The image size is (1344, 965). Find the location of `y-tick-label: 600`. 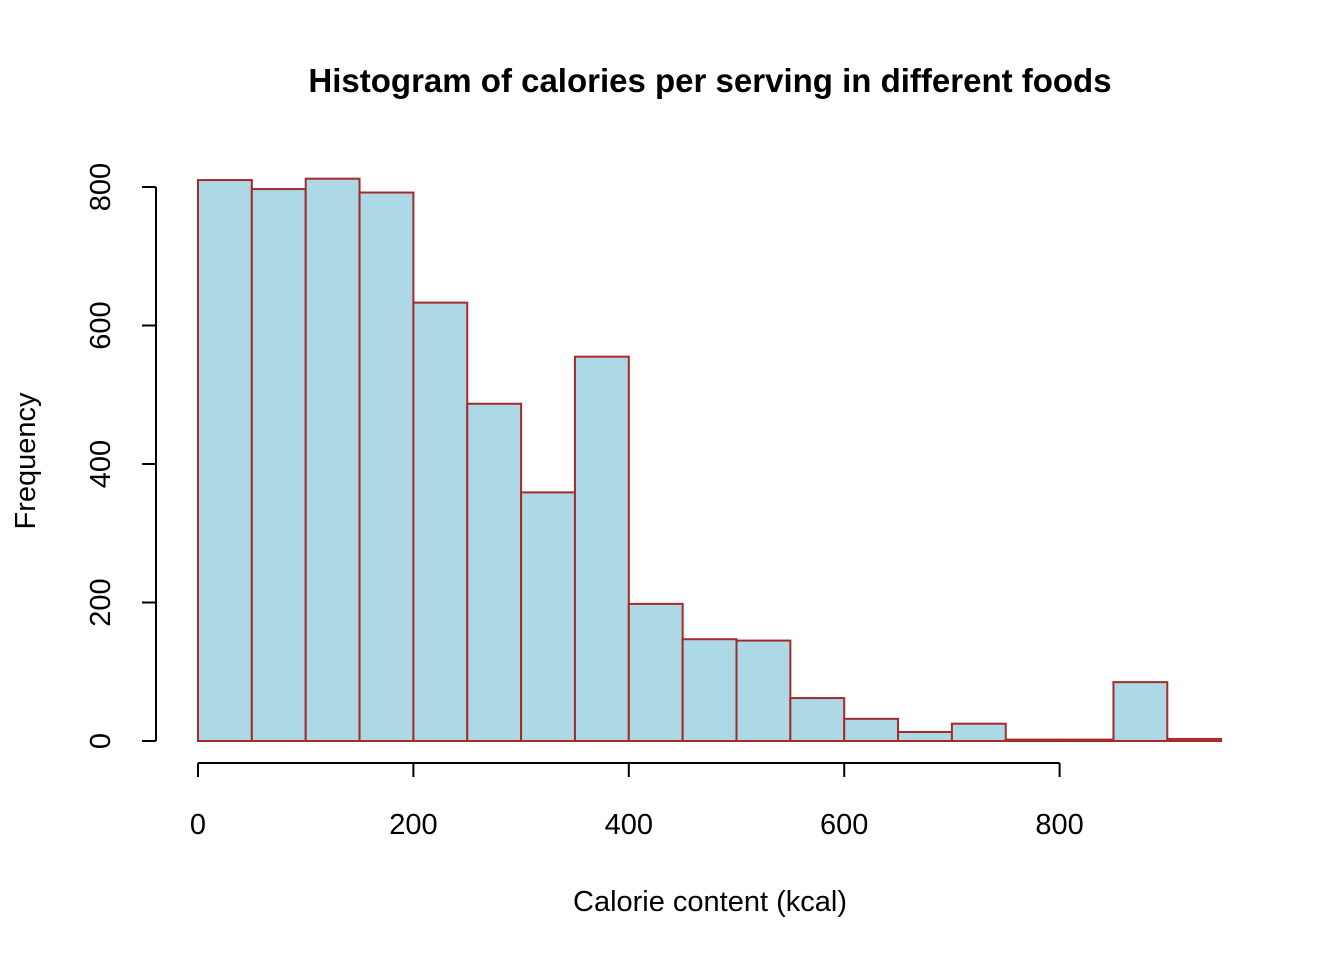

y-tick-label: 600 is located at coordinates (101, 325).